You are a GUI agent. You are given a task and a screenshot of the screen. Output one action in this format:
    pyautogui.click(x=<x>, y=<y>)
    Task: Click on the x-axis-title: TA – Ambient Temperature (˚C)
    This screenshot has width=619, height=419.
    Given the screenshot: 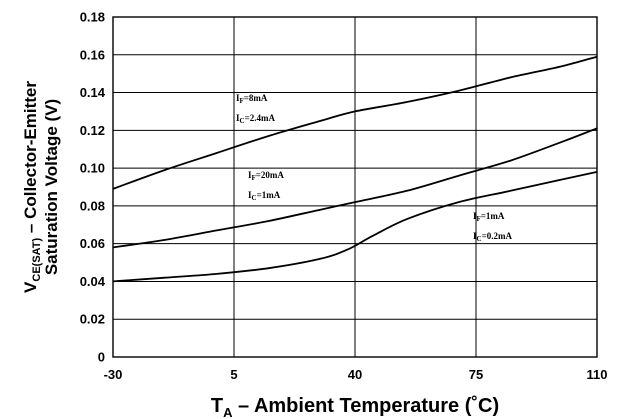 What is the action you would take?
    pyautogui.click(x=355, y=406)
    